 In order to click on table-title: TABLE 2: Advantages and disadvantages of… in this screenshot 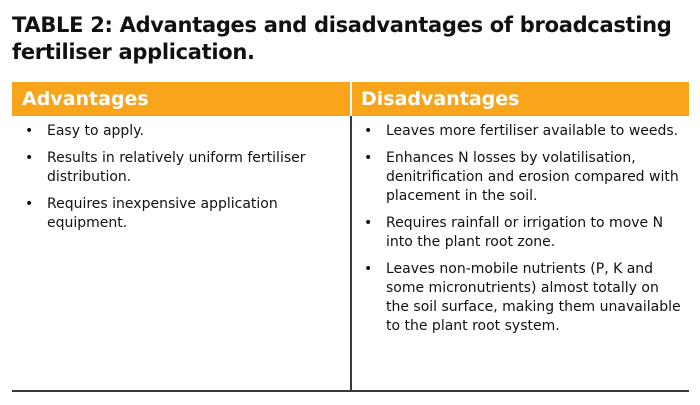, I will do `click(342, 38)`.